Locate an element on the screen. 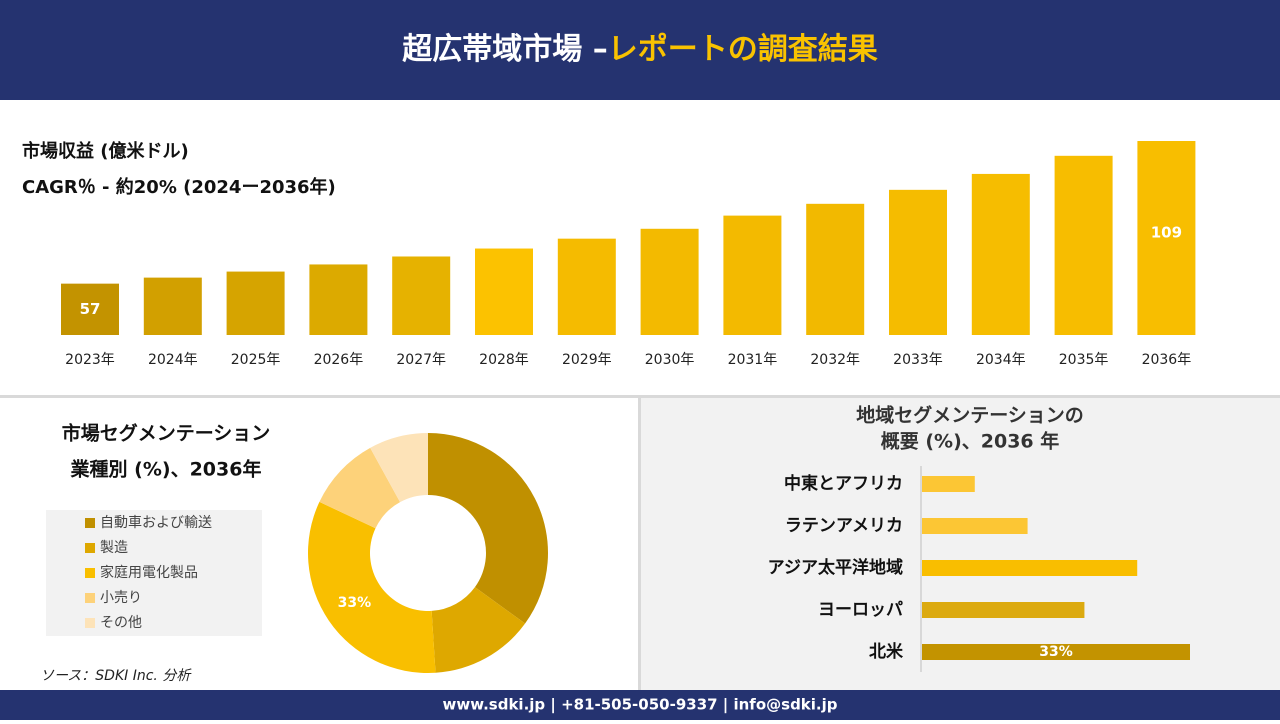 Image resolution: width=1280 pixels, height=724 pixels. x-tick-label: 2027年 is located at coordinates (421, 360).